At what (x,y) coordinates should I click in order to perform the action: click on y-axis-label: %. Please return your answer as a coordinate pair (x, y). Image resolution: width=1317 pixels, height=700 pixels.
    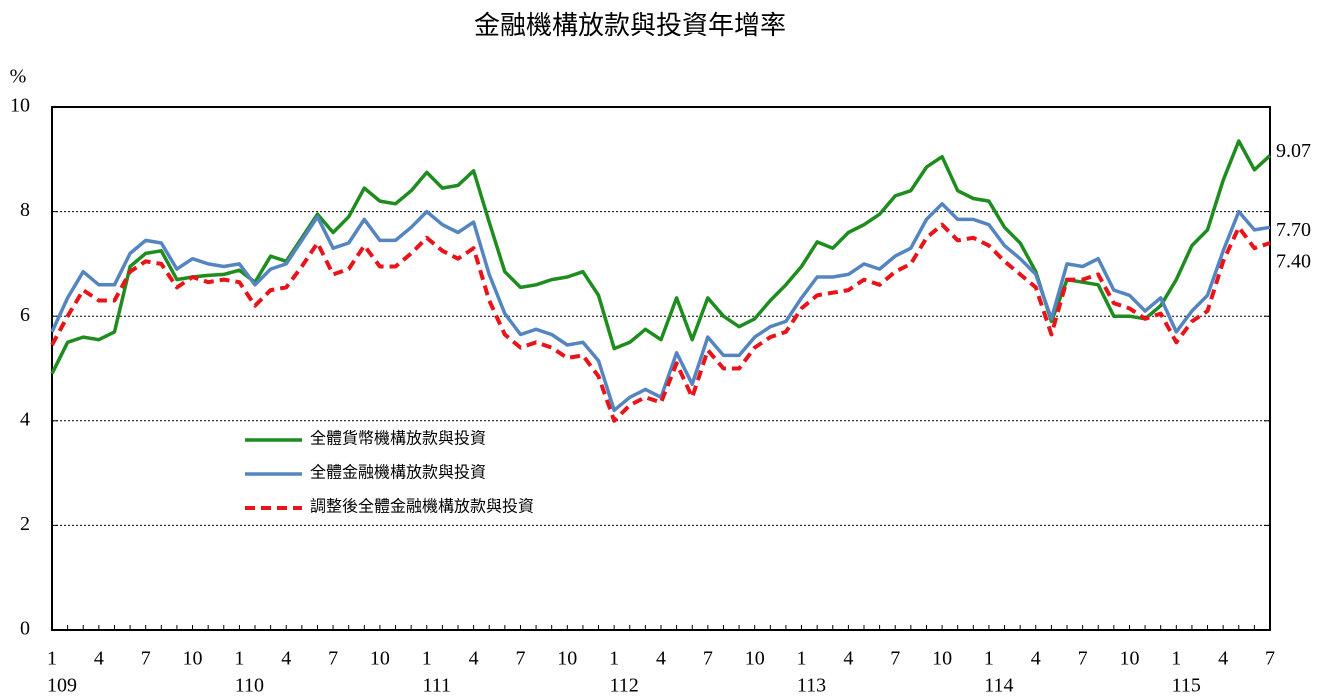
    Looking at the image, I should click on (18, 77).